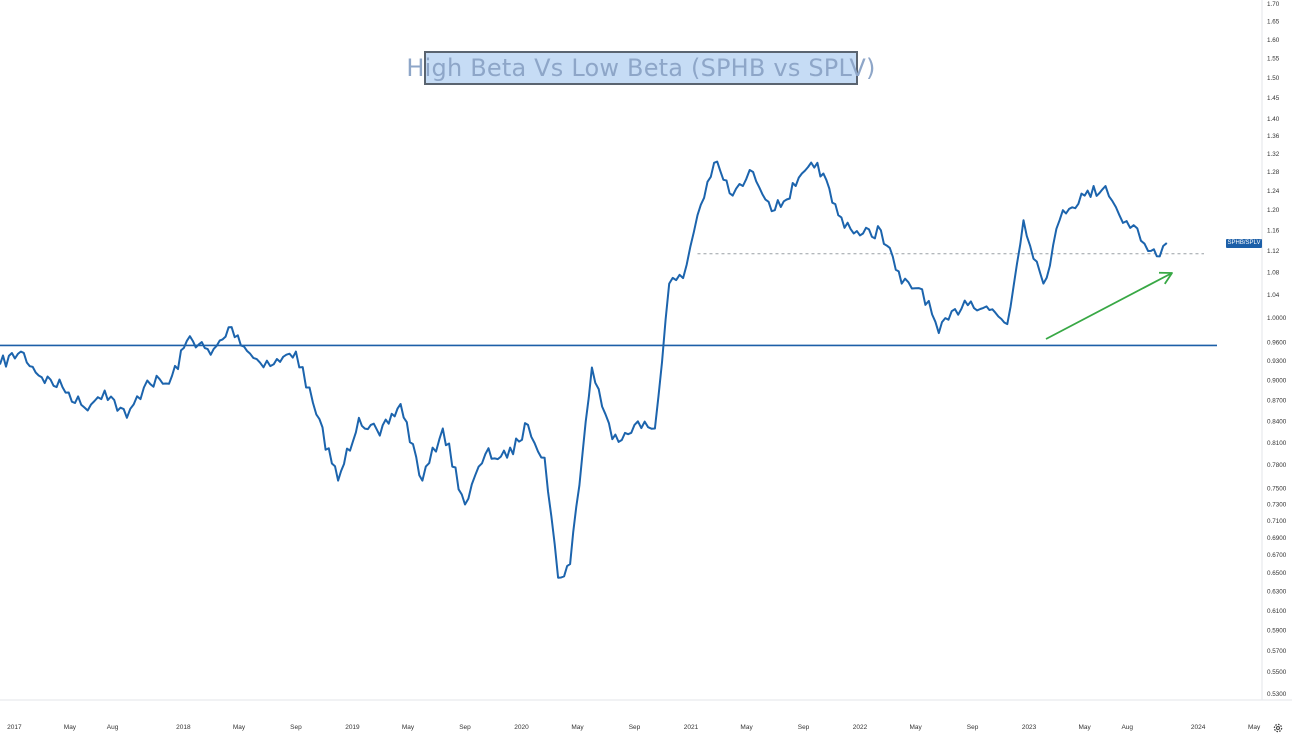 The width and height of the screenshot is (1292, 743). Describe the element at coordinates (183, 727) in the screenshot. I see `x-tick-label: 2018` at that location.